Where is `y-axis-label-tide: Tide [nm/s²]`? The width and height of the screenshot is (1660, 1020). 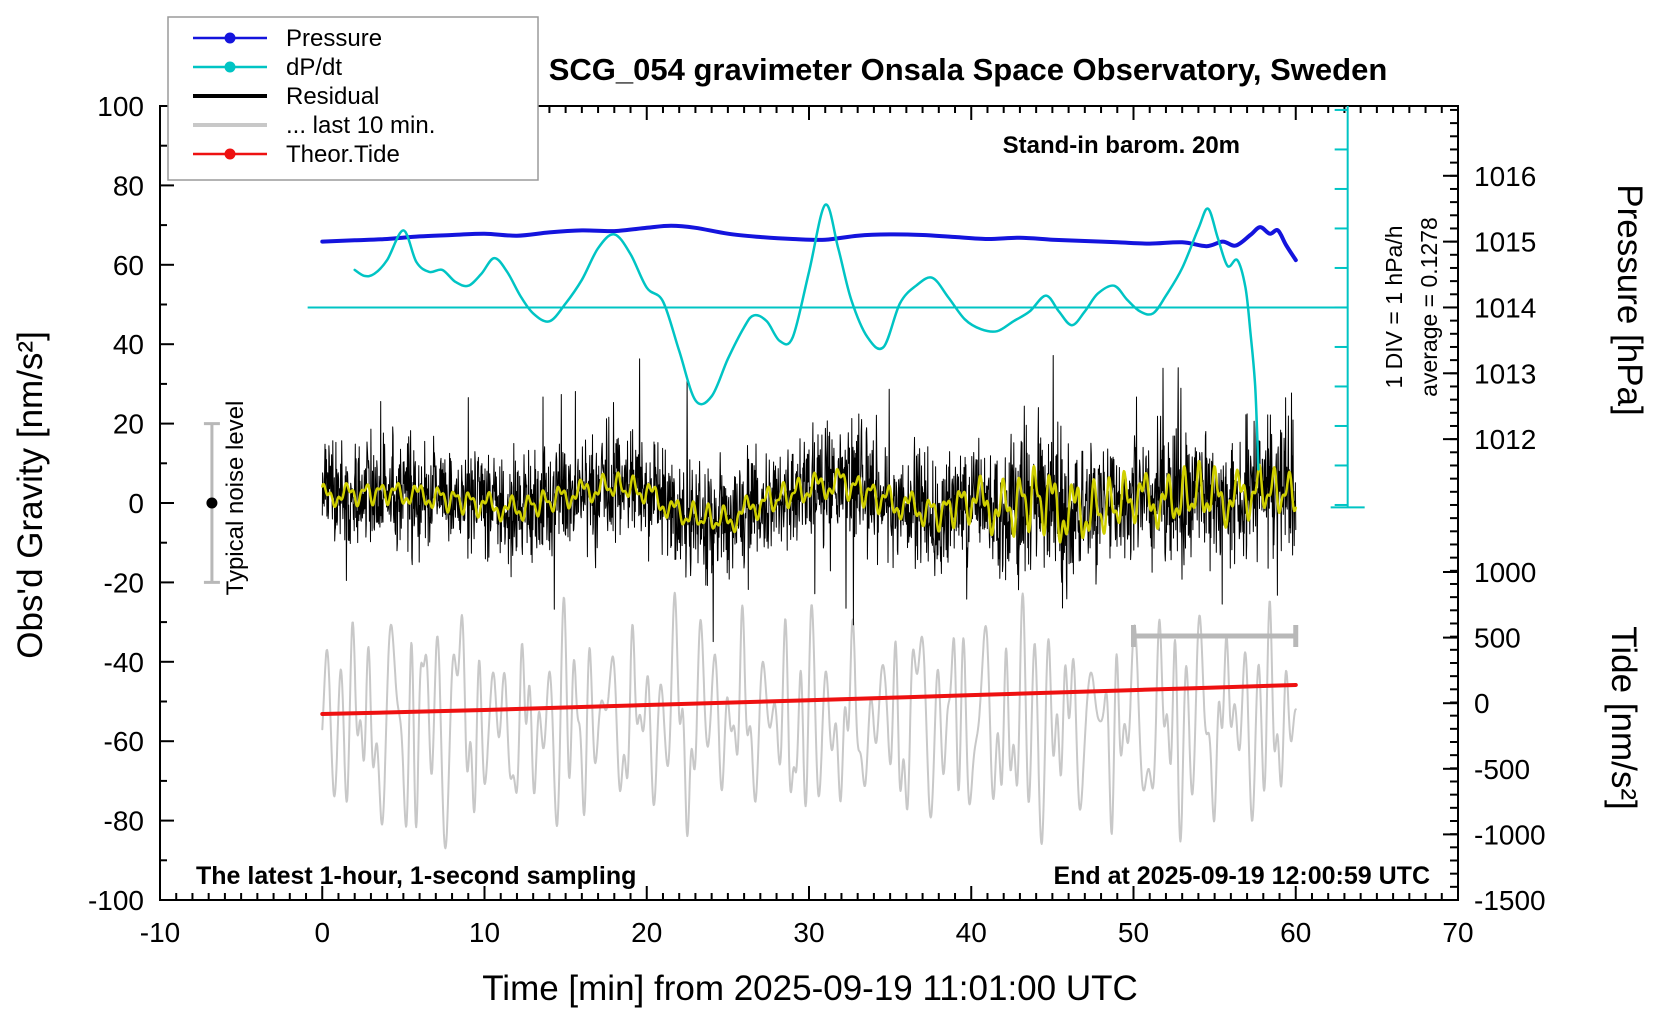
y-axis-label-tide: Tide [nm/s²] is located at coordinates (1623, 717).